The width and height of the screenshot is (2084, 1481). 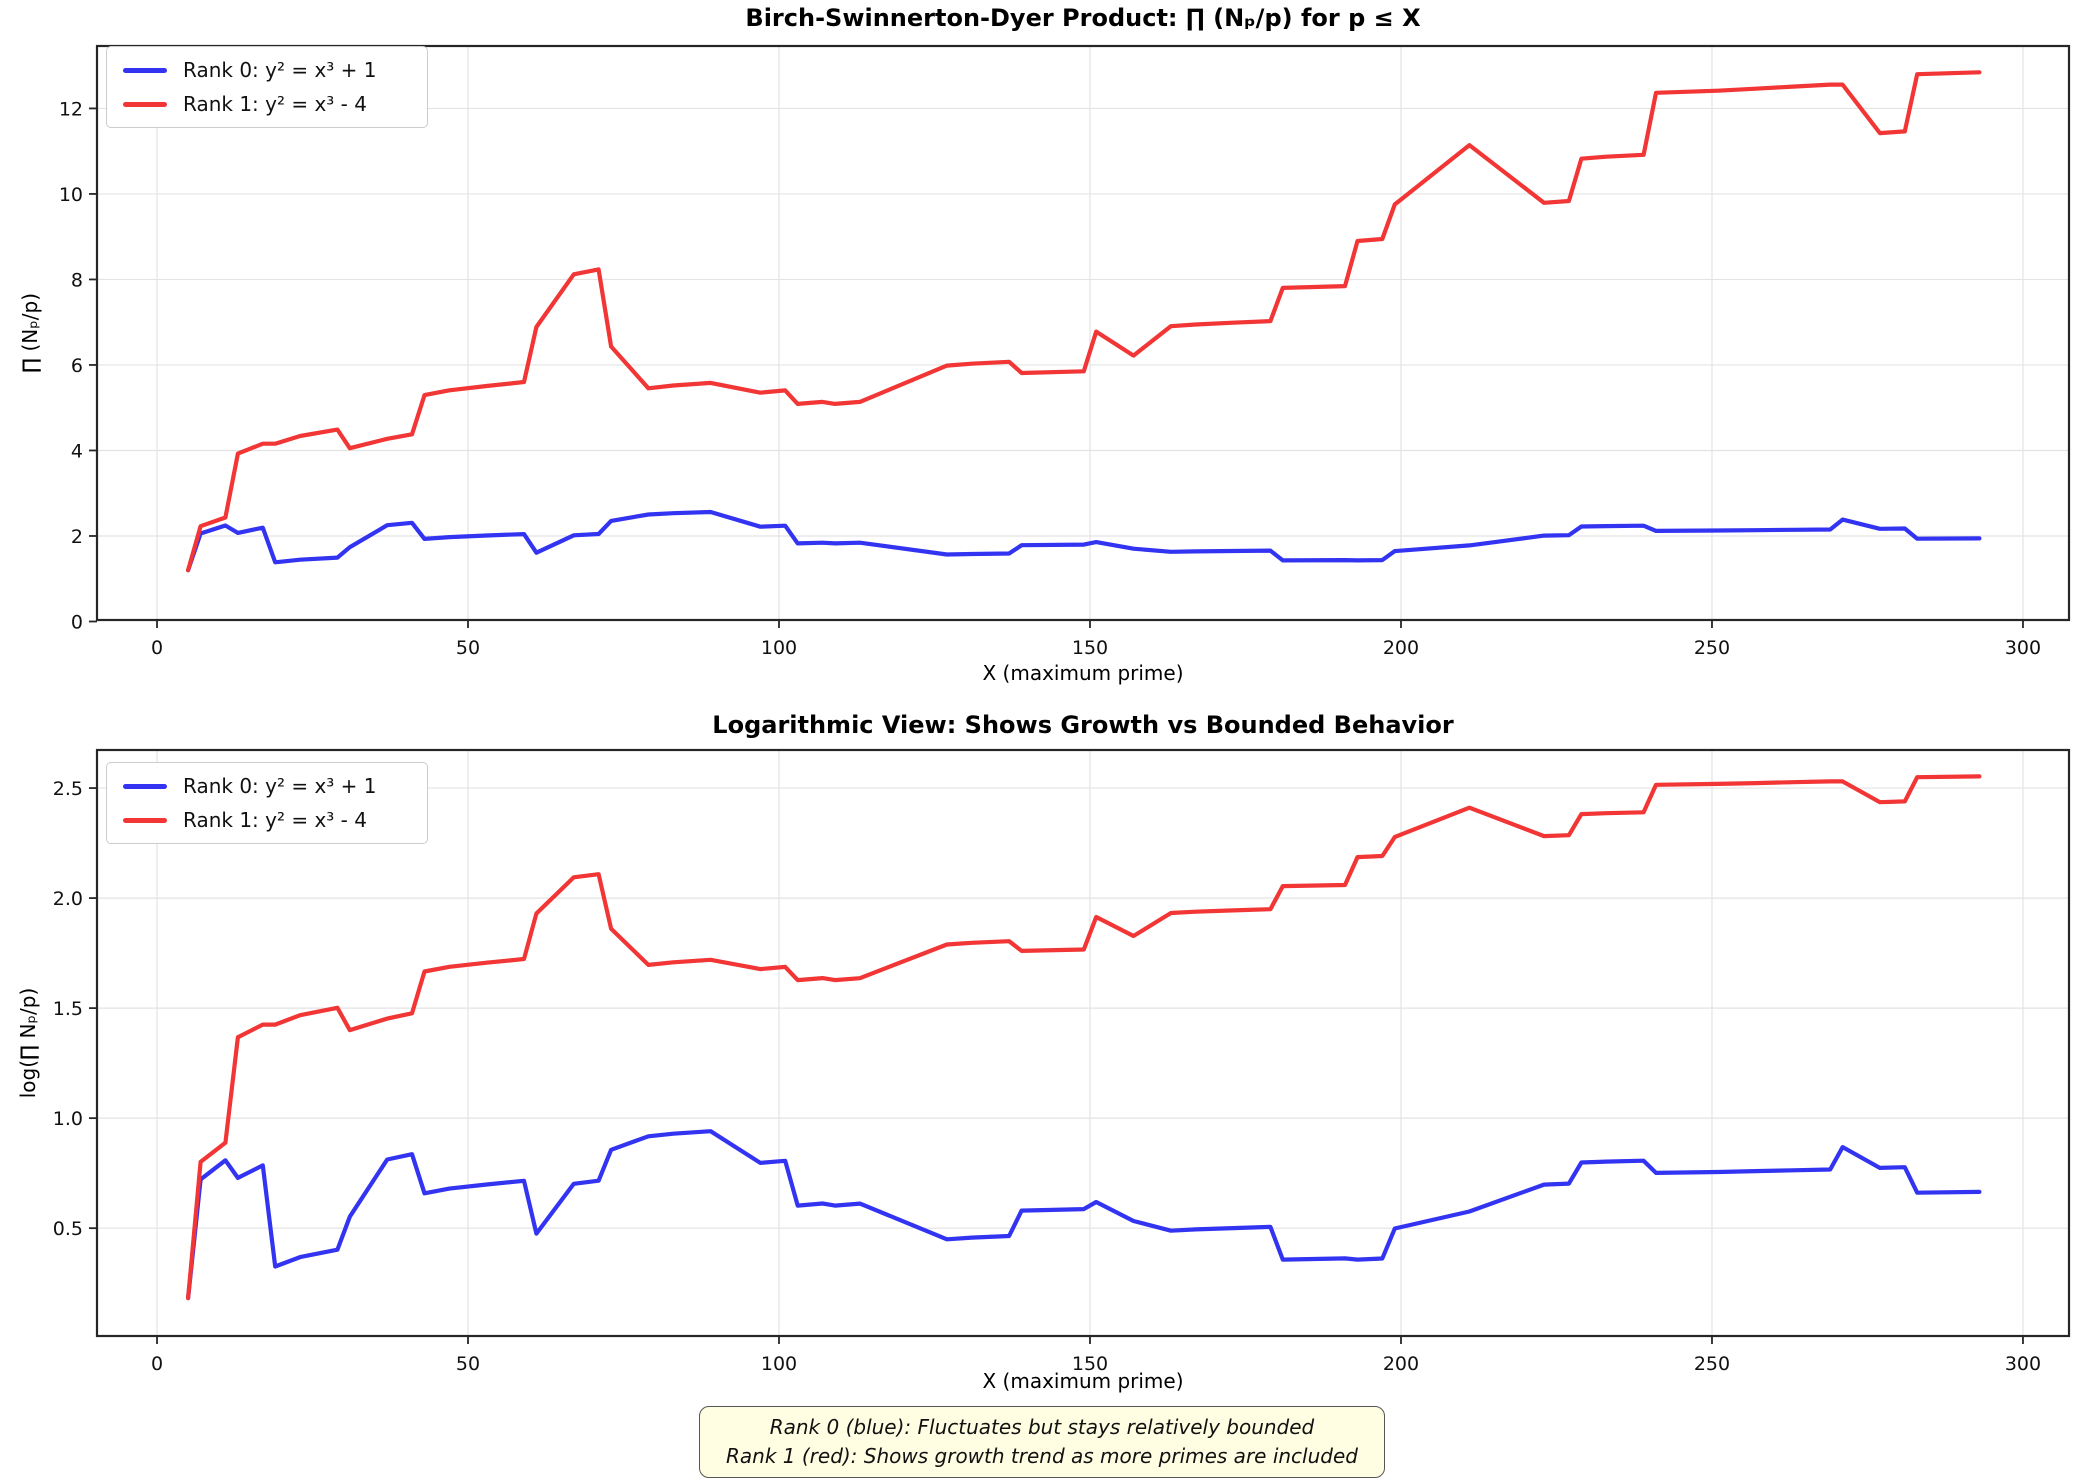 What do you see at coordinates (71, 109) in the screenshot?
I see `y-tick-label: 12` at bounding box center [71, 109].